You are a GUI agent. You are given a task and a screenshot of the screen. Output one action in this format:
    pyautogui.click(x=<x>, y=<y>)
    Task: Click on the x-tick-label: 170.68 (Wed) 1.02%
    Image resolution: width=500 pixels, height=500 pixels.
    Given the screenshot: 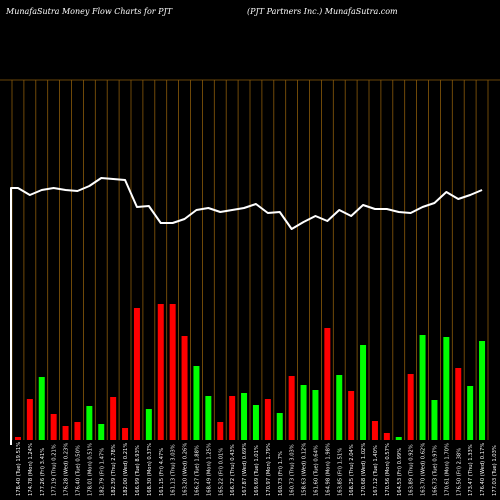 What is the action you would take?
    pyautogui.click(x=364, y=469)
    